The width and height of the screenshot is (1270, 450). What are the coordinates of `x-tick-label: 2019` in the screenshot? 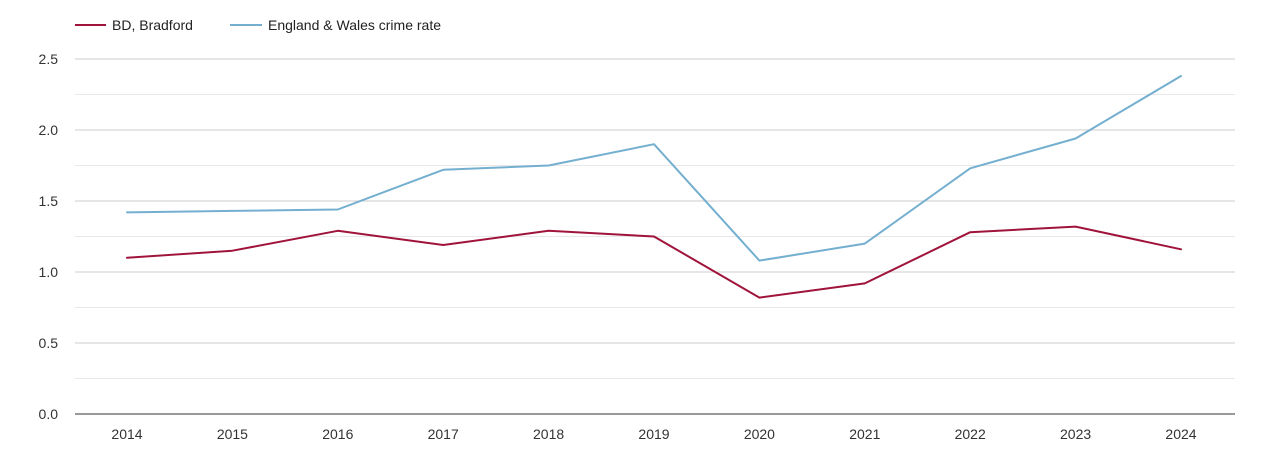 It's located at (653, 434).